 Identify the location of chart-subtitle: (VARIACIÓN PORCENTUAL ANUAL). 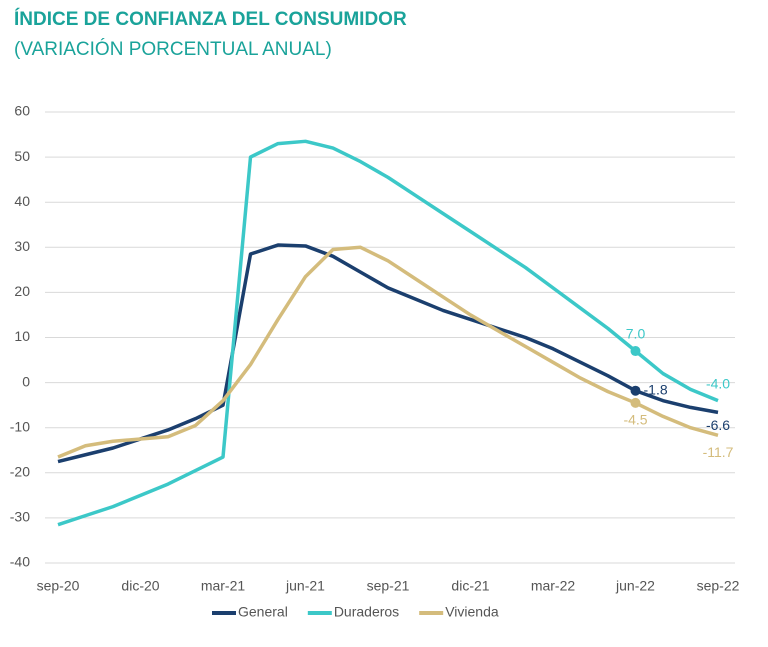
(173, 49).